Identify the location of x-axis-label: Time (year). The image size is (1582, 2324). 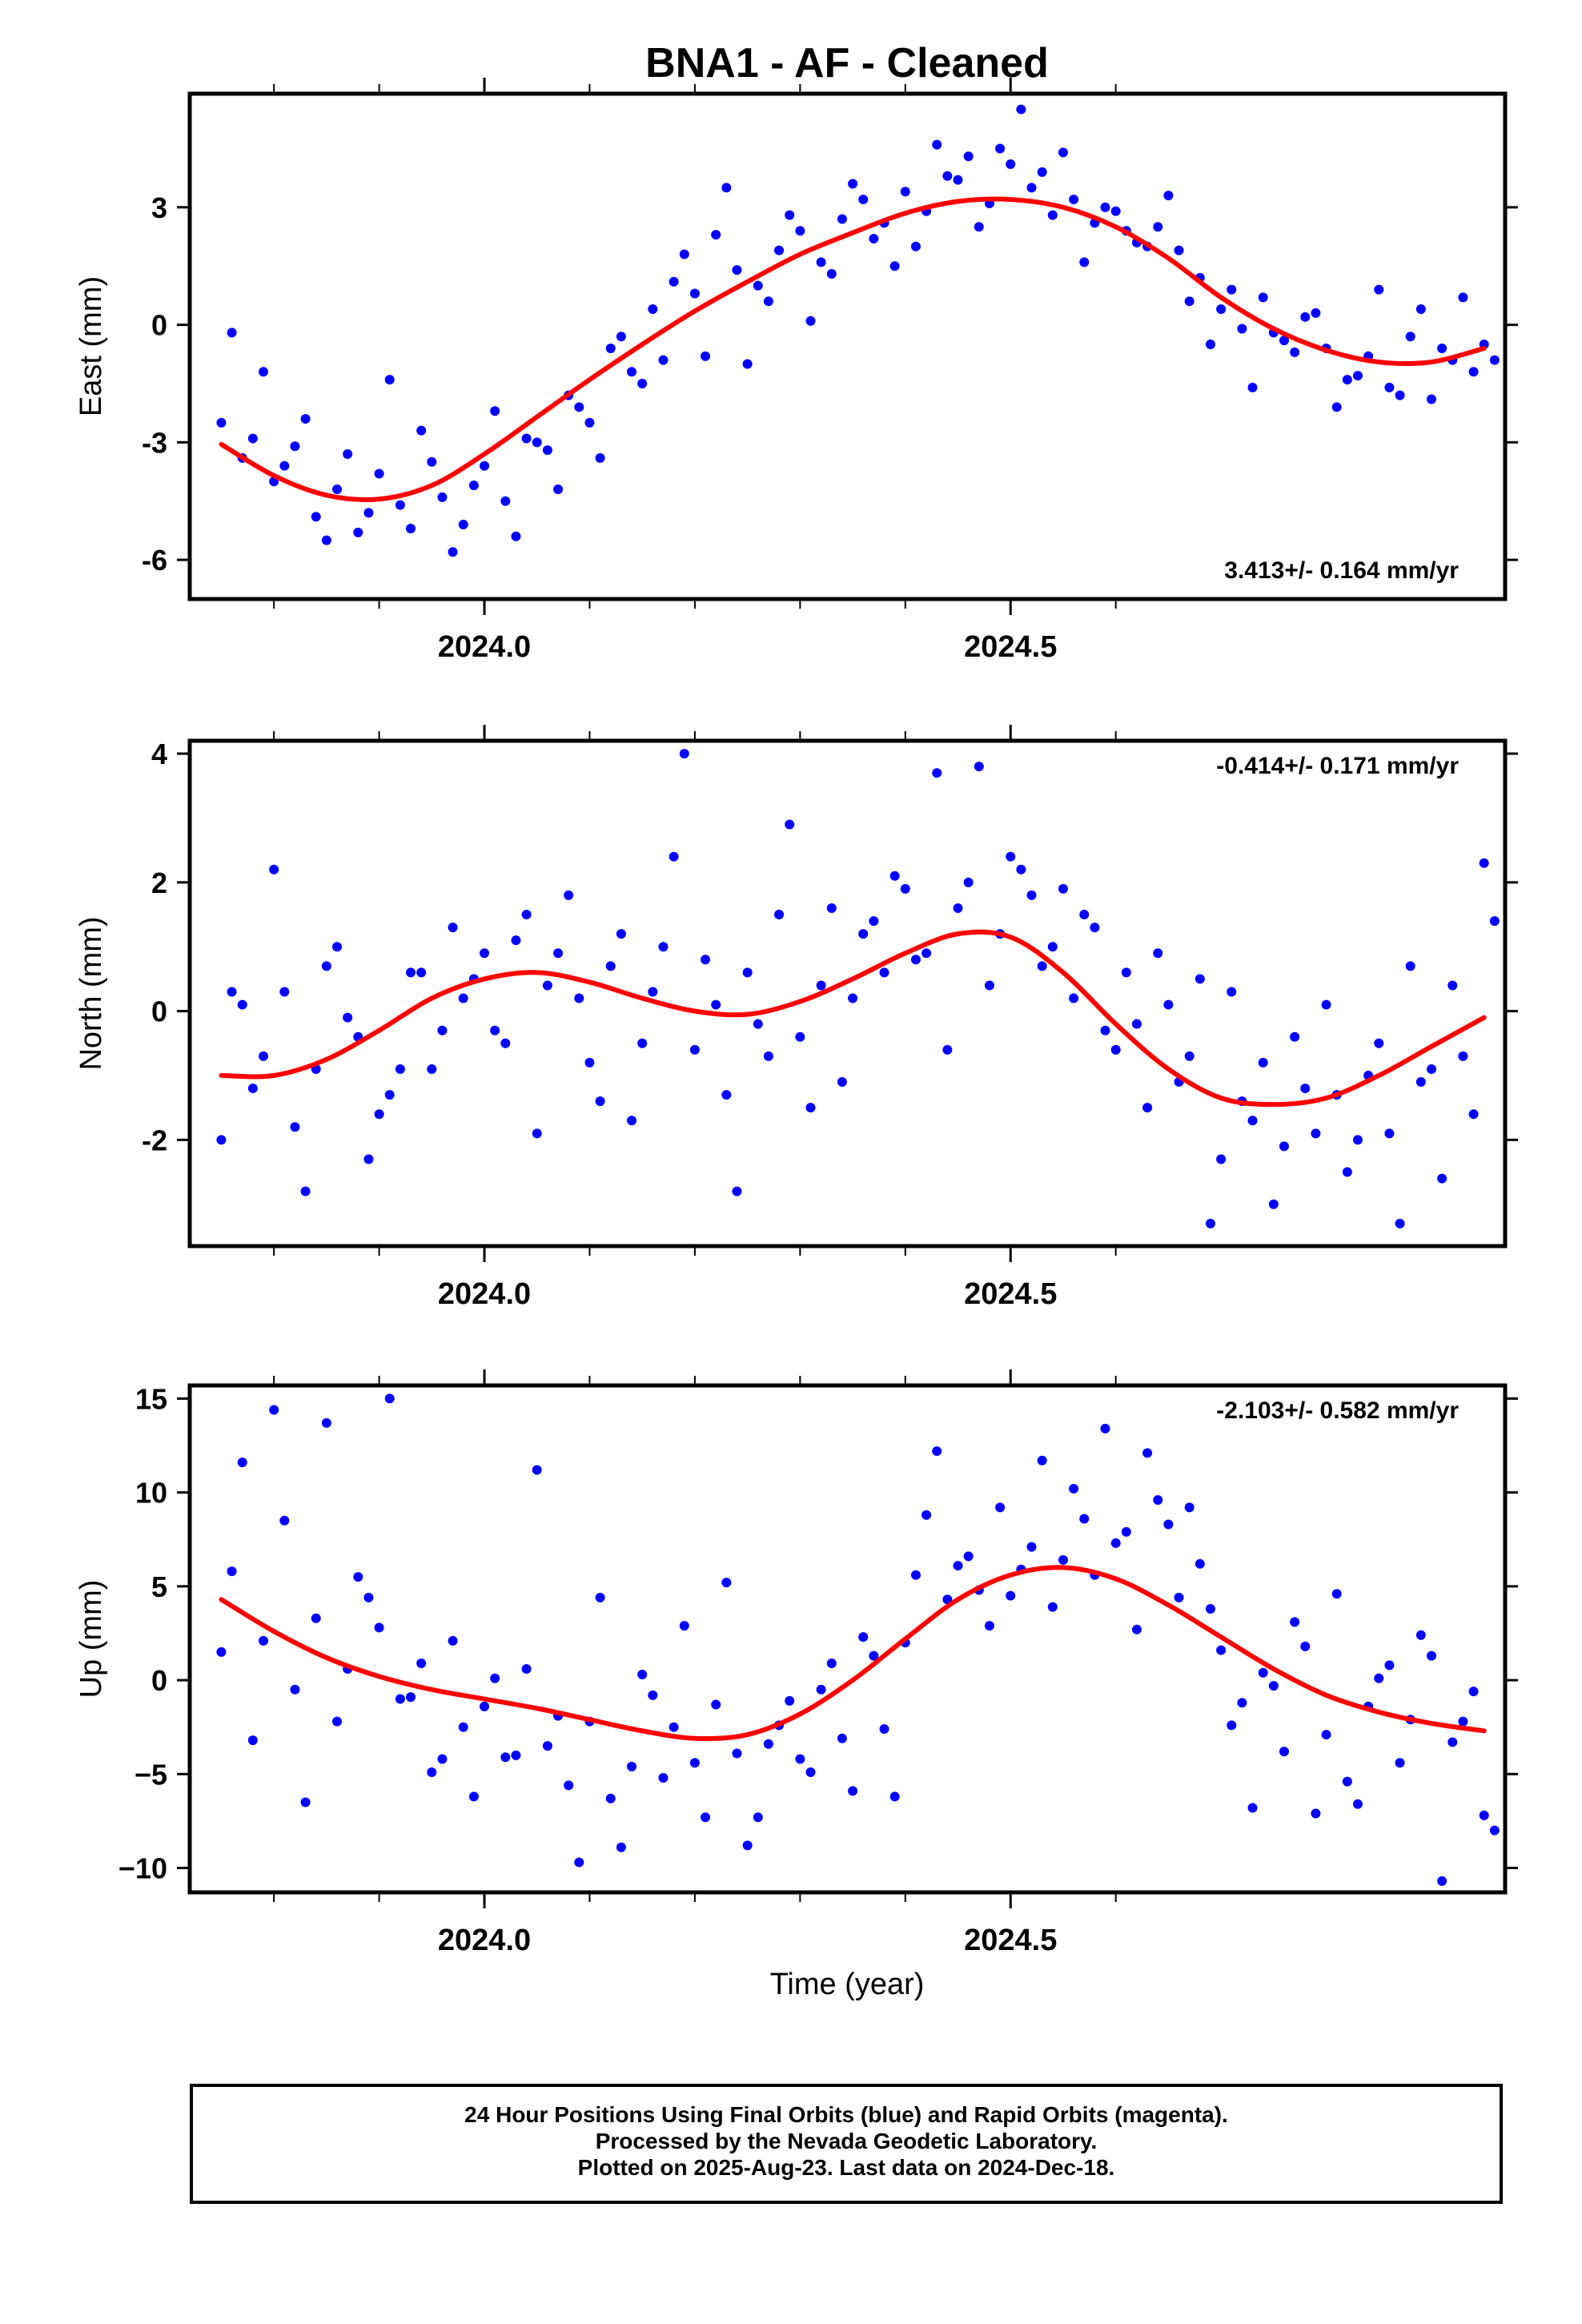
(847, 1984).